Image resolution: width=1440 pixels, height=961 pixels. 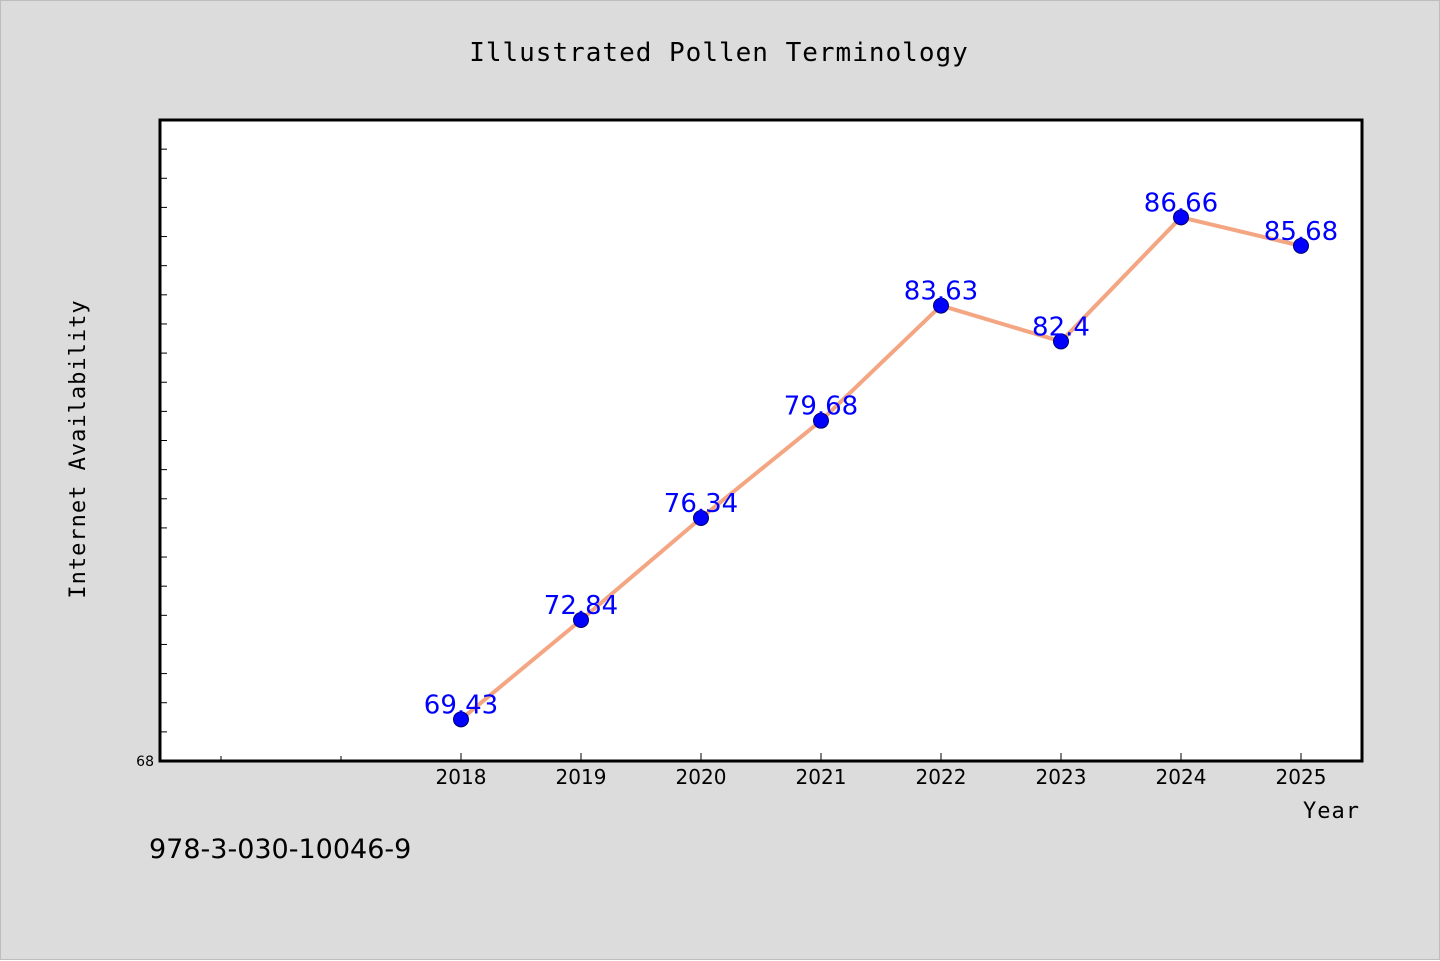 I want to click on x-tick-label: 2019, so click(x=581, y=777).